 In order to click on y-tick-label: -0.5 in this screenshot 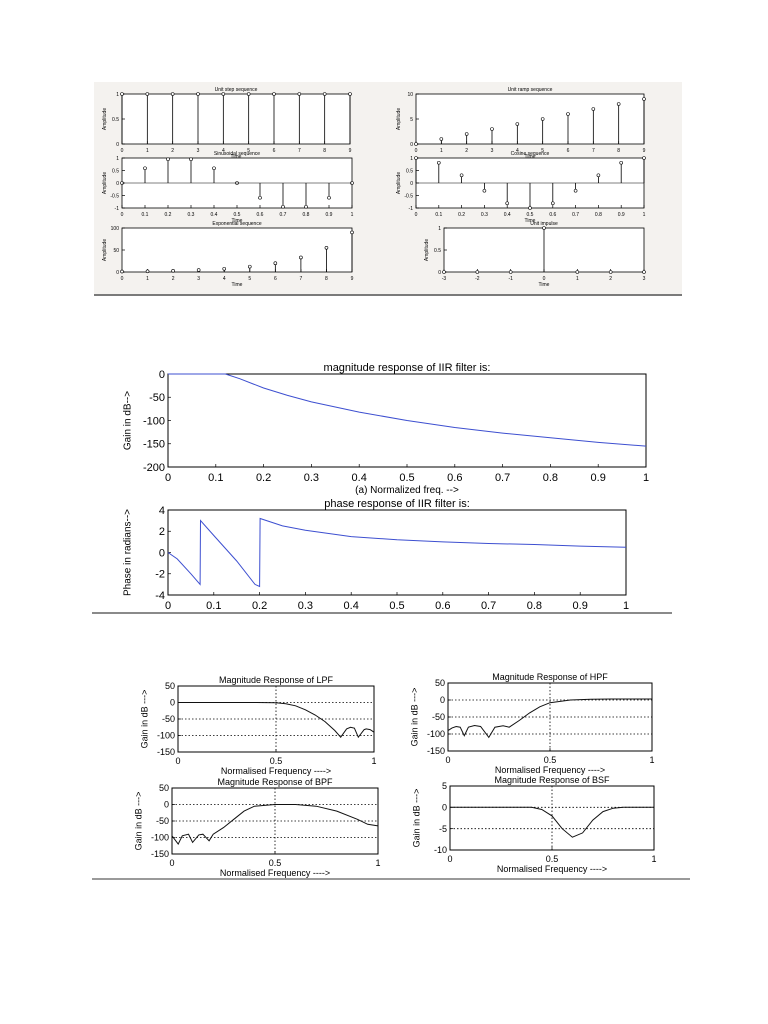, I will do `click(408, 196)`.